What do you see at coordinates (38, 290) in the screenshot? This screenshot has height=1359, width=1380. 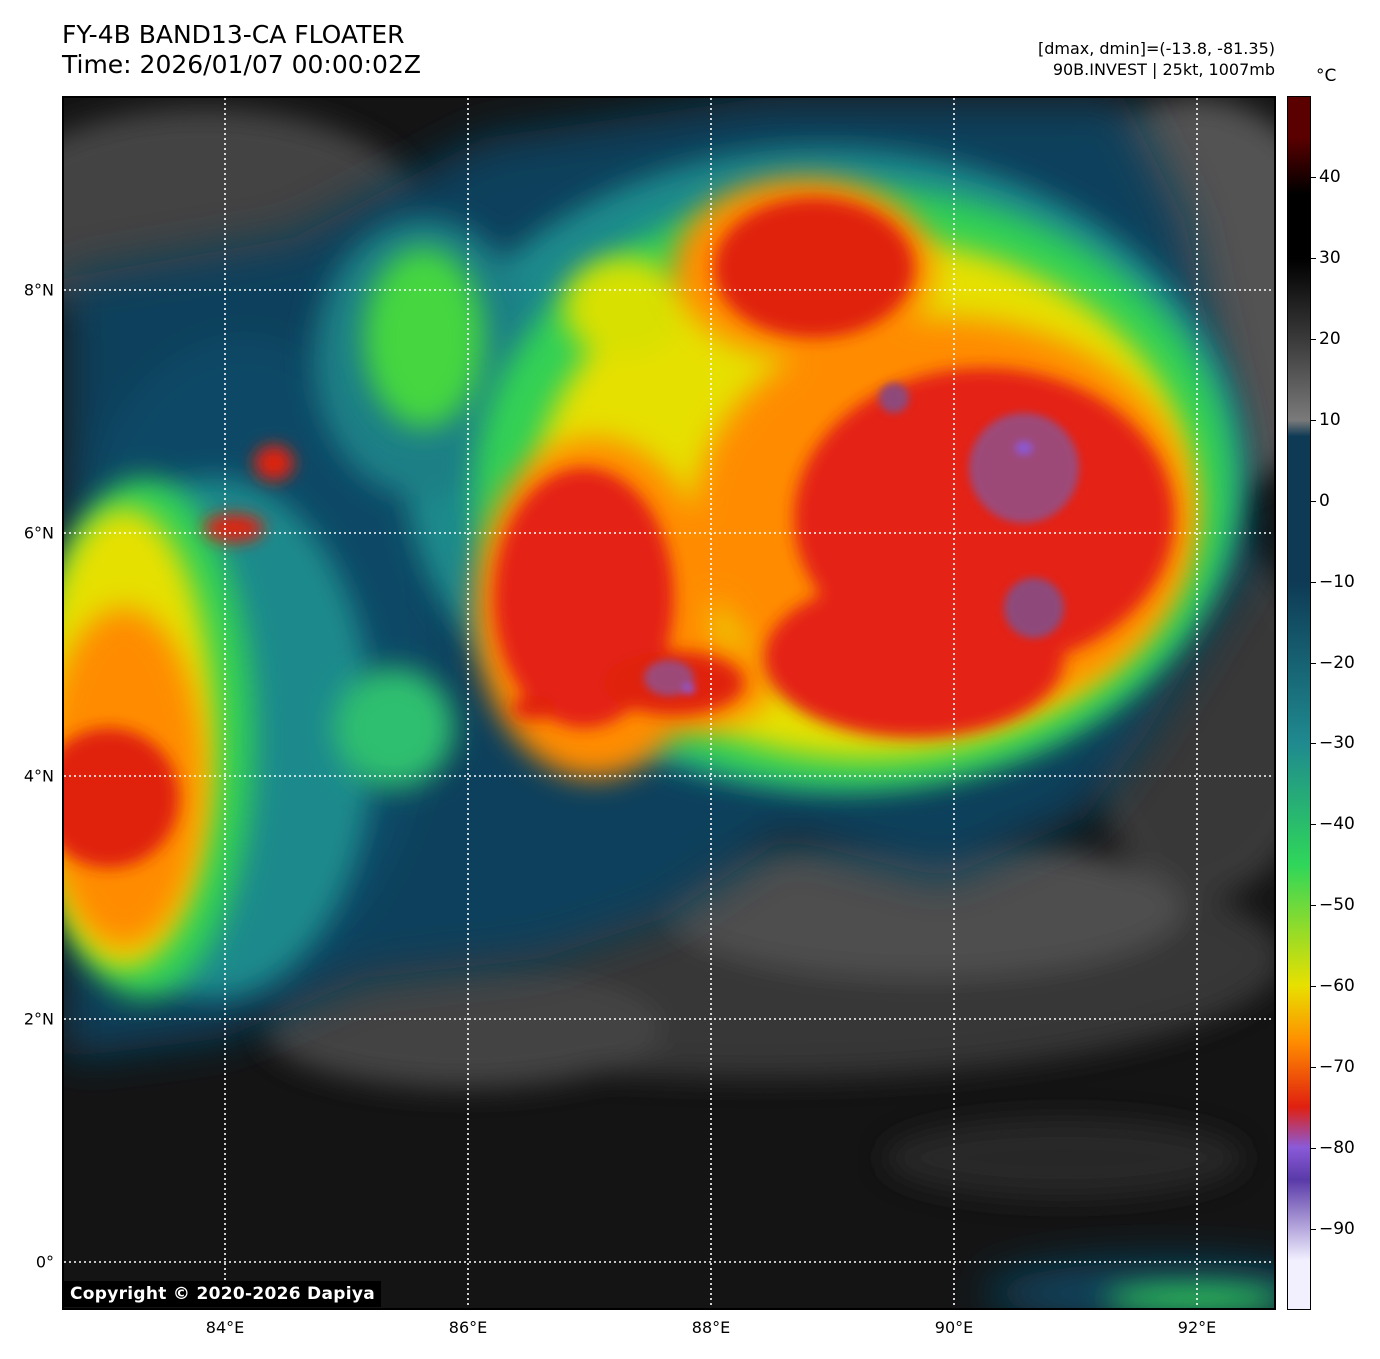 I see `lat-label-8n: 8°N` at bounding box center [38, 290].